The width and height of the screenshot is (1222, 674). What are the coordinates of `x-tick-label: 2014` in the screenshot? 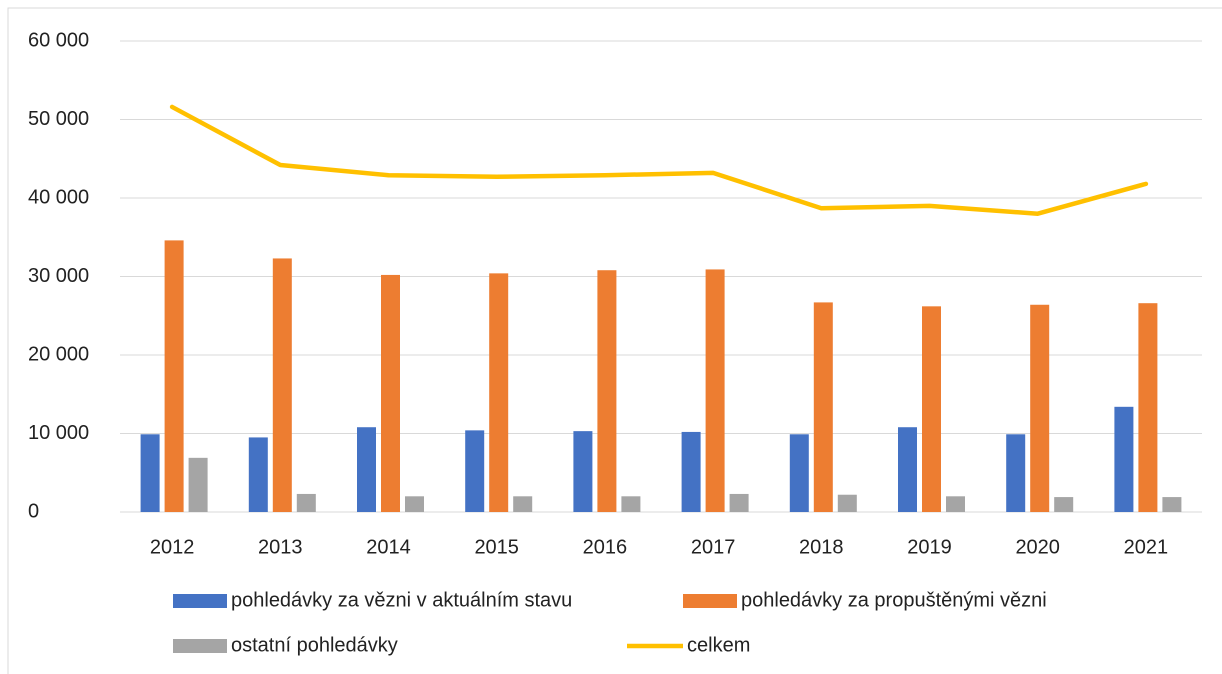 It's located at (388, 547).